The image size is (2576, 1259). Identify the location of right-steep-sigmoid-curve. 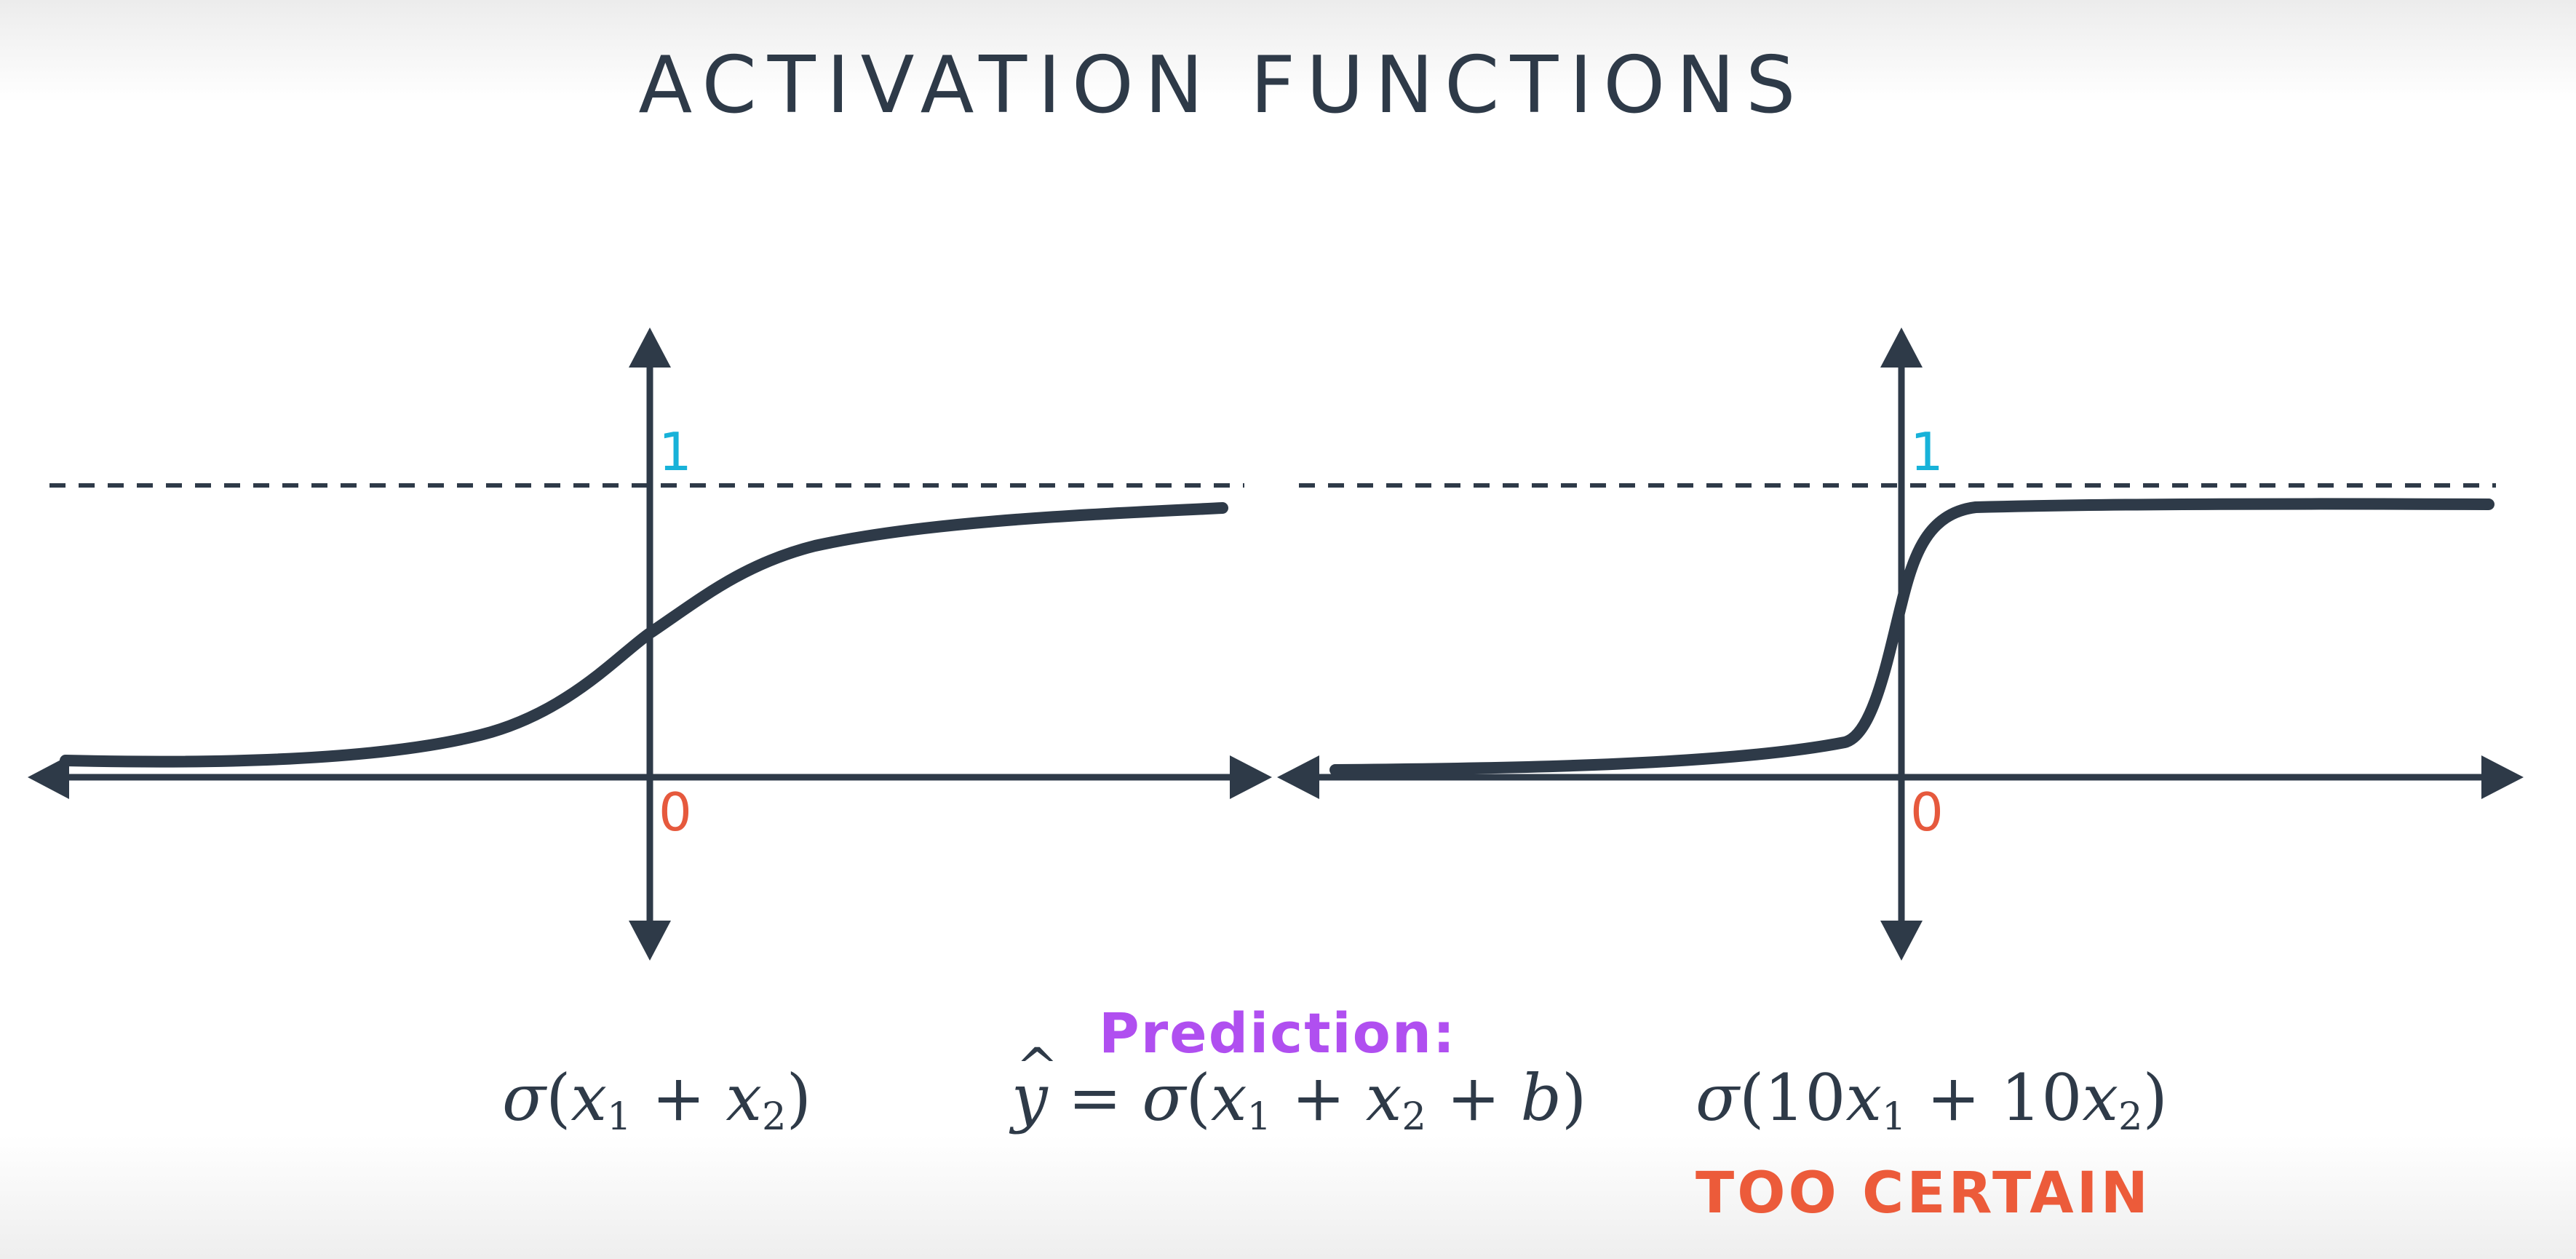
(1911, 637).